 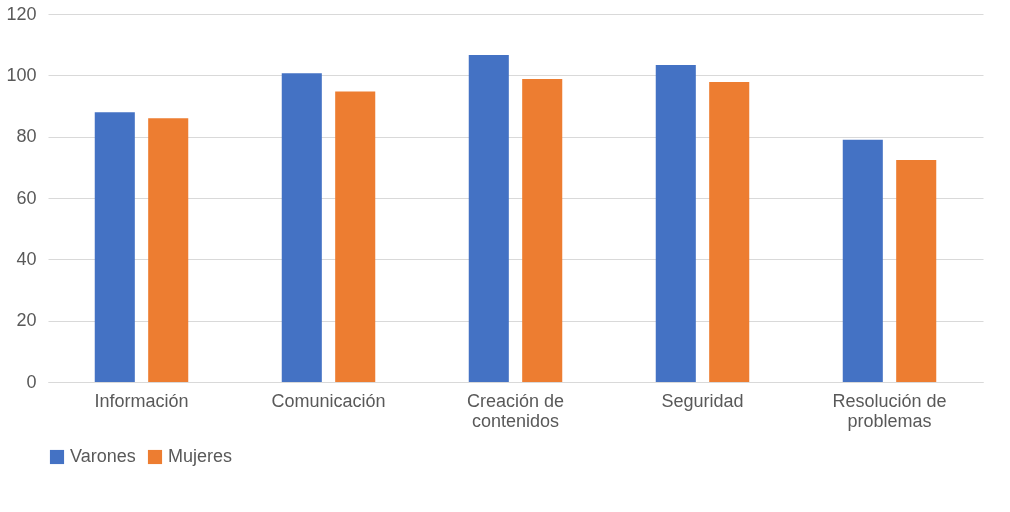 What do you see at coordinates (103, 456) in the screenshot?
I see `legend-label: Varones` at bounding box center [103, 456].